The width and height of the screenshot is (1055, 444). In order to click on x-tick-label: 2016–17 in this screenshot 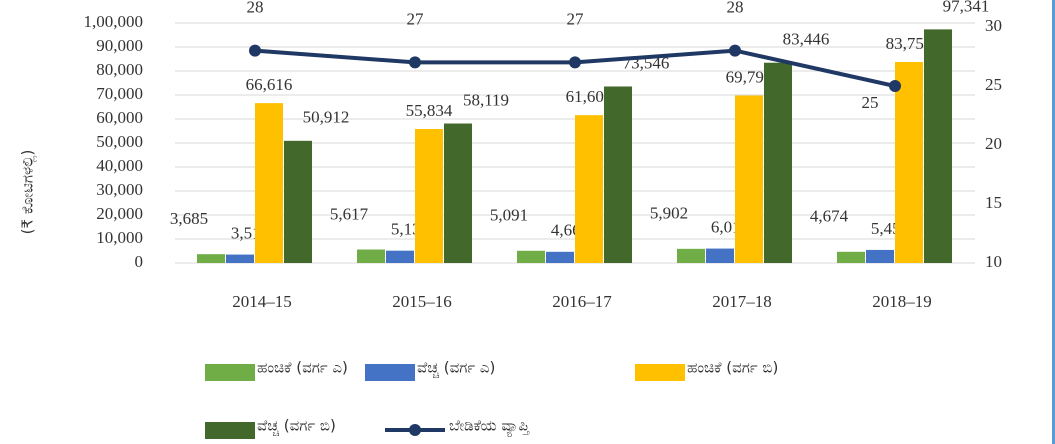, I will do `click(582, 301)`.